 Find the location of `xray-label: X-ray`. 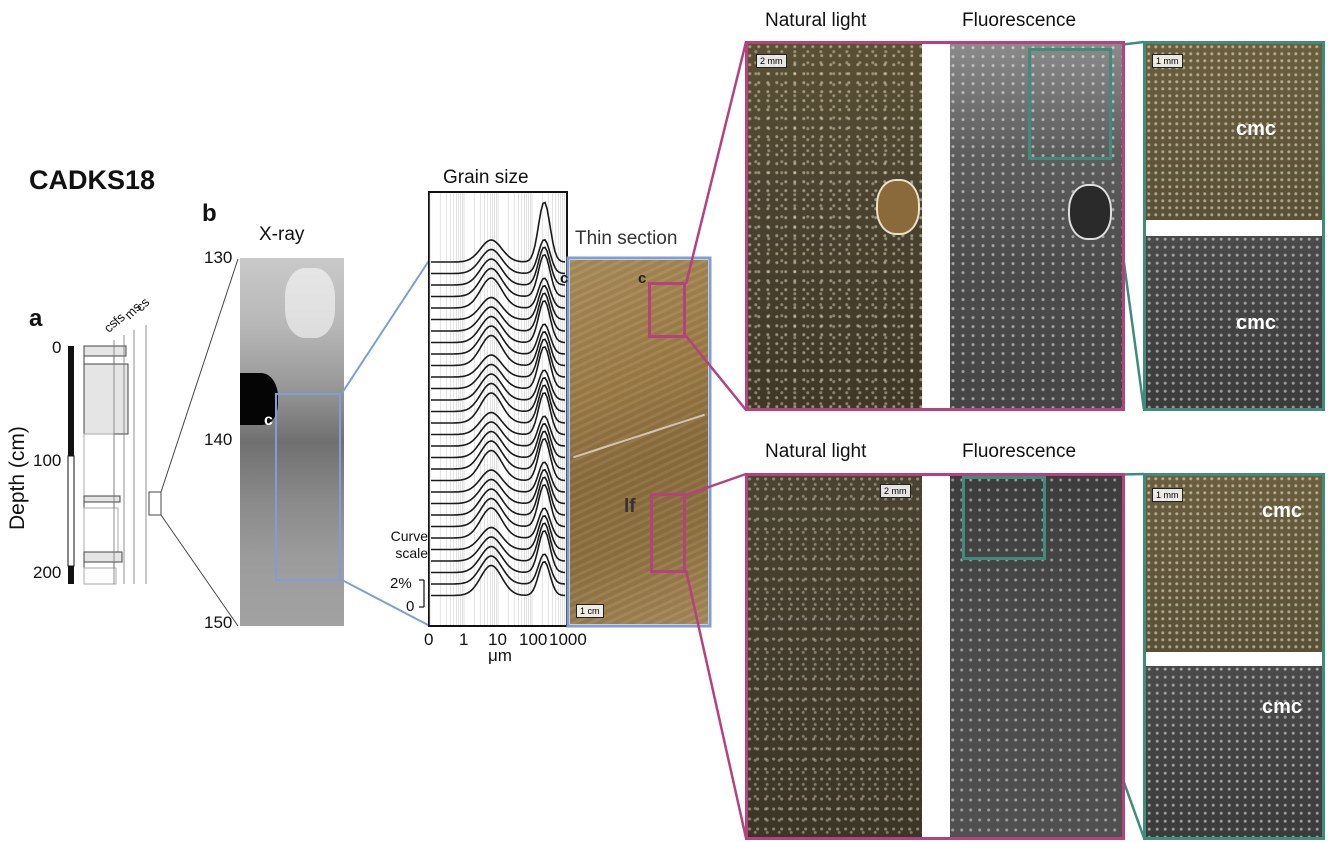

xray-label: X-ray is located at coordinates (282, 234).